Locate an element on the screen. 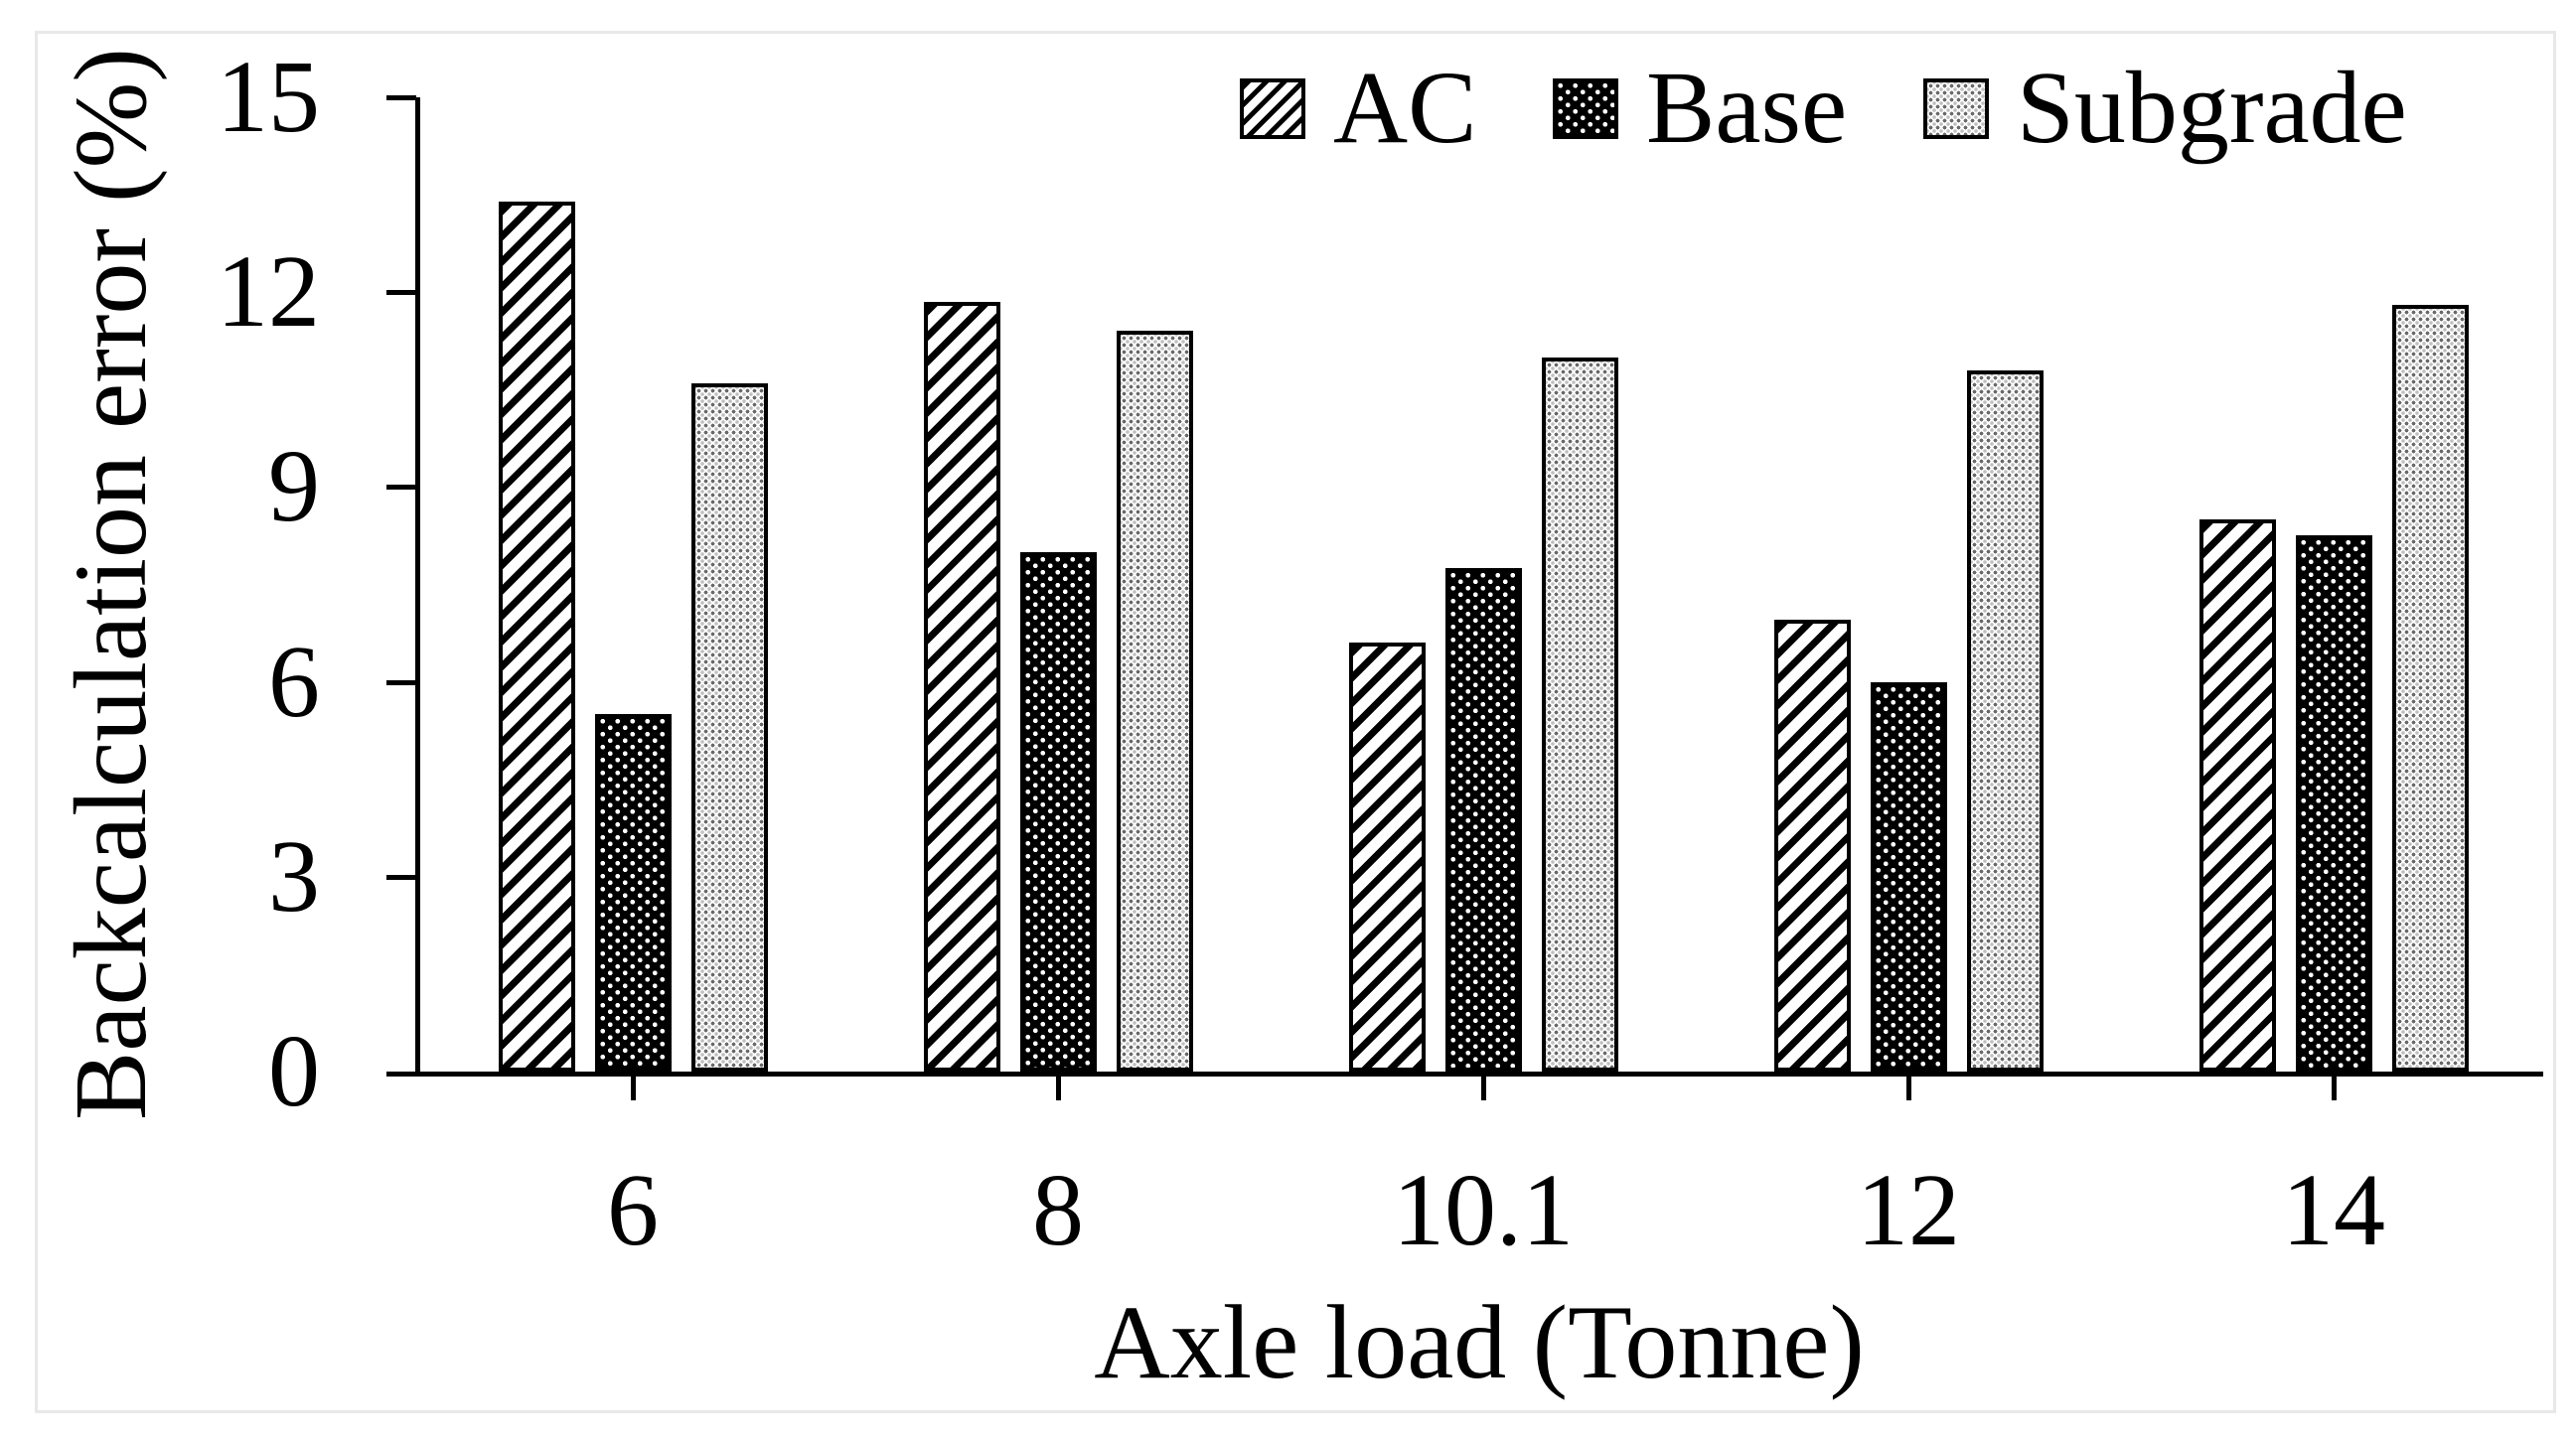 The width and height of the screenshot is (2576, 1441). legend-label-base: Base is located at coordinates (1747, 108).